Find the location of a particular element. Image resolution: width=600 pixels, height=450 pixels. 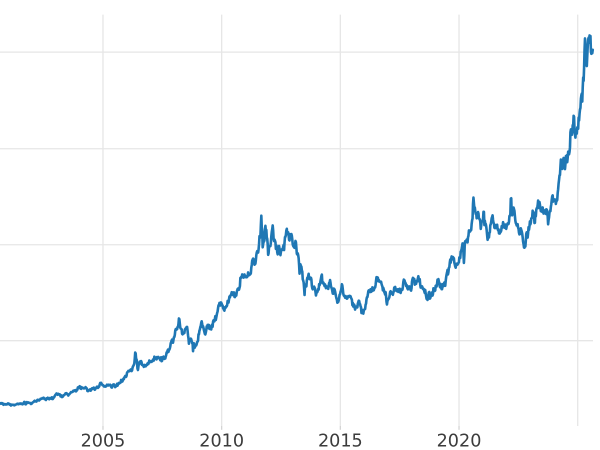

x-tick-label-2005: 2005 is located at coordinates (103, 441).